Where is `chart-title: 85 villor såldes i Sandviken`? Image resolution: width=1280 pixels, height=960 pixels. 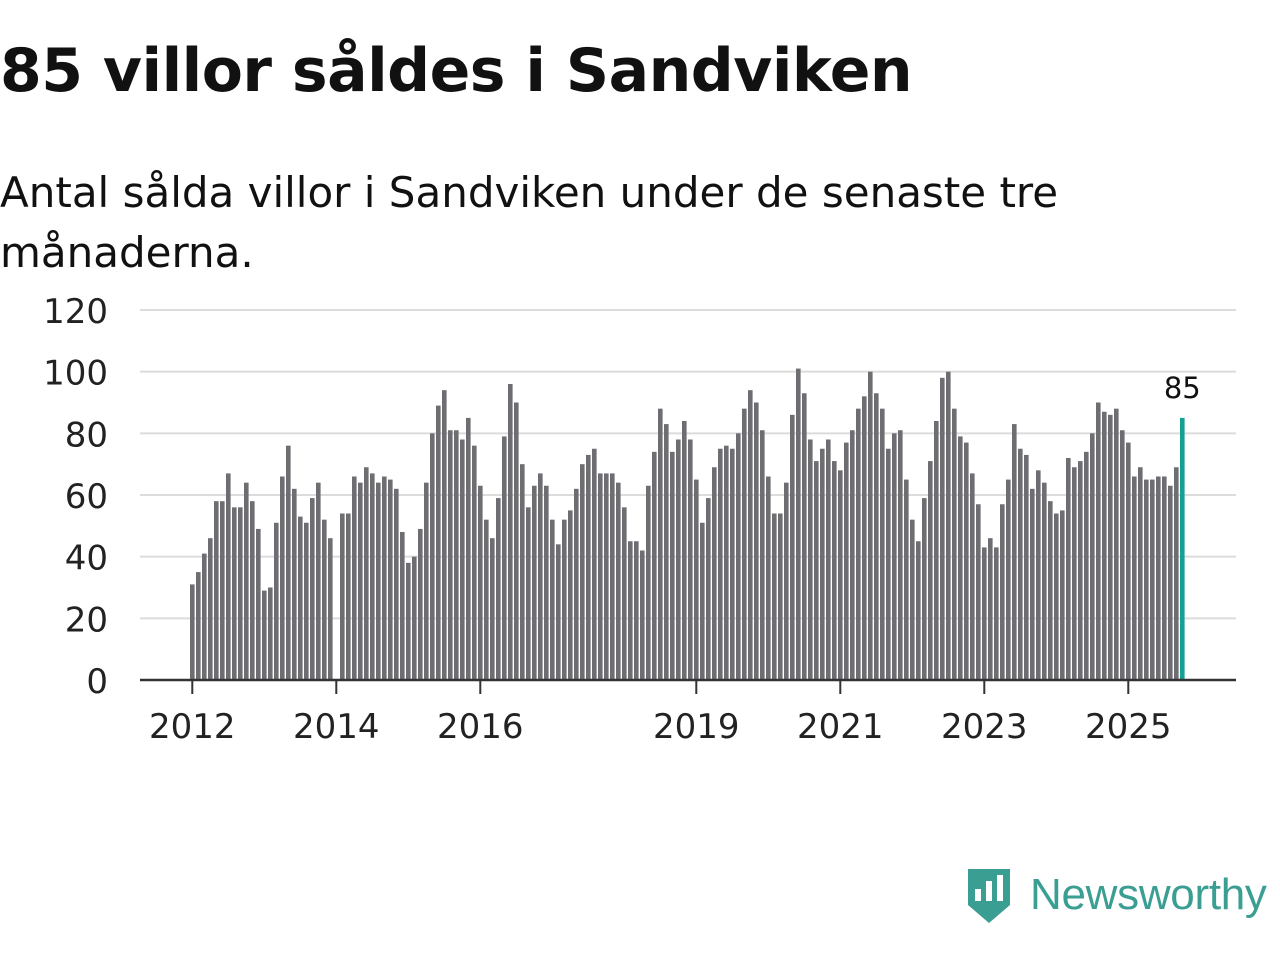
chart-title: 85 villor såldes i Sandviken is located at coordinates (456, 71).